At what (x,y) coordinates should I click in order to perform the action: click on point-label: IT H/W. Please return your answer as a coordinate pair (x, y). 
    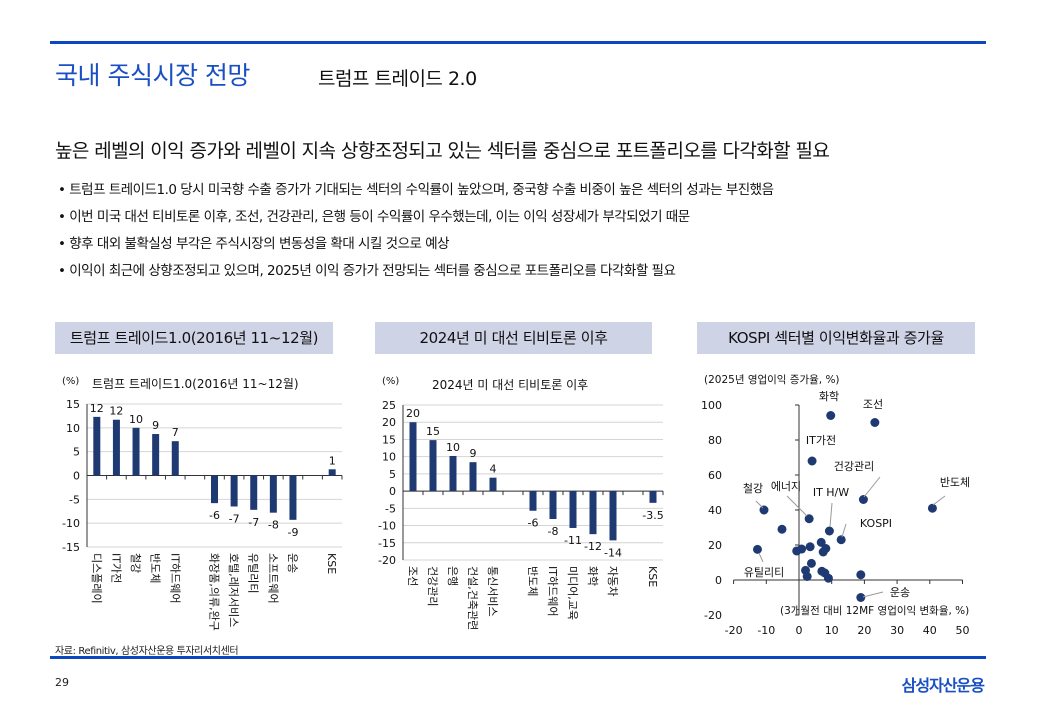
    Looking at the image, I should click on (831, 492).